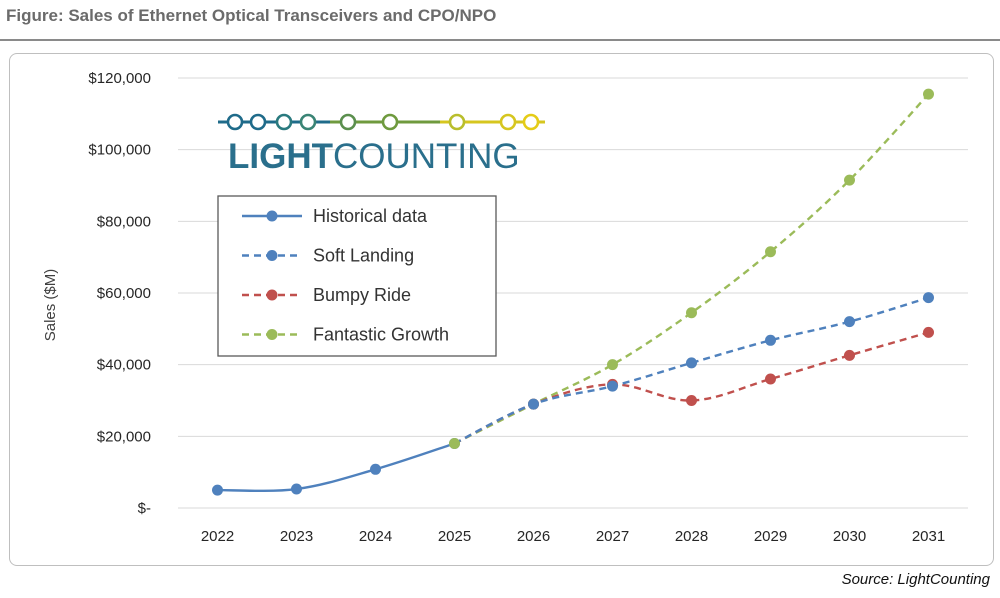 The height and width of the screenshot is (598, 1000). I want to click on legend-label-soft-landing: Soft Landing, so click(363, 256).